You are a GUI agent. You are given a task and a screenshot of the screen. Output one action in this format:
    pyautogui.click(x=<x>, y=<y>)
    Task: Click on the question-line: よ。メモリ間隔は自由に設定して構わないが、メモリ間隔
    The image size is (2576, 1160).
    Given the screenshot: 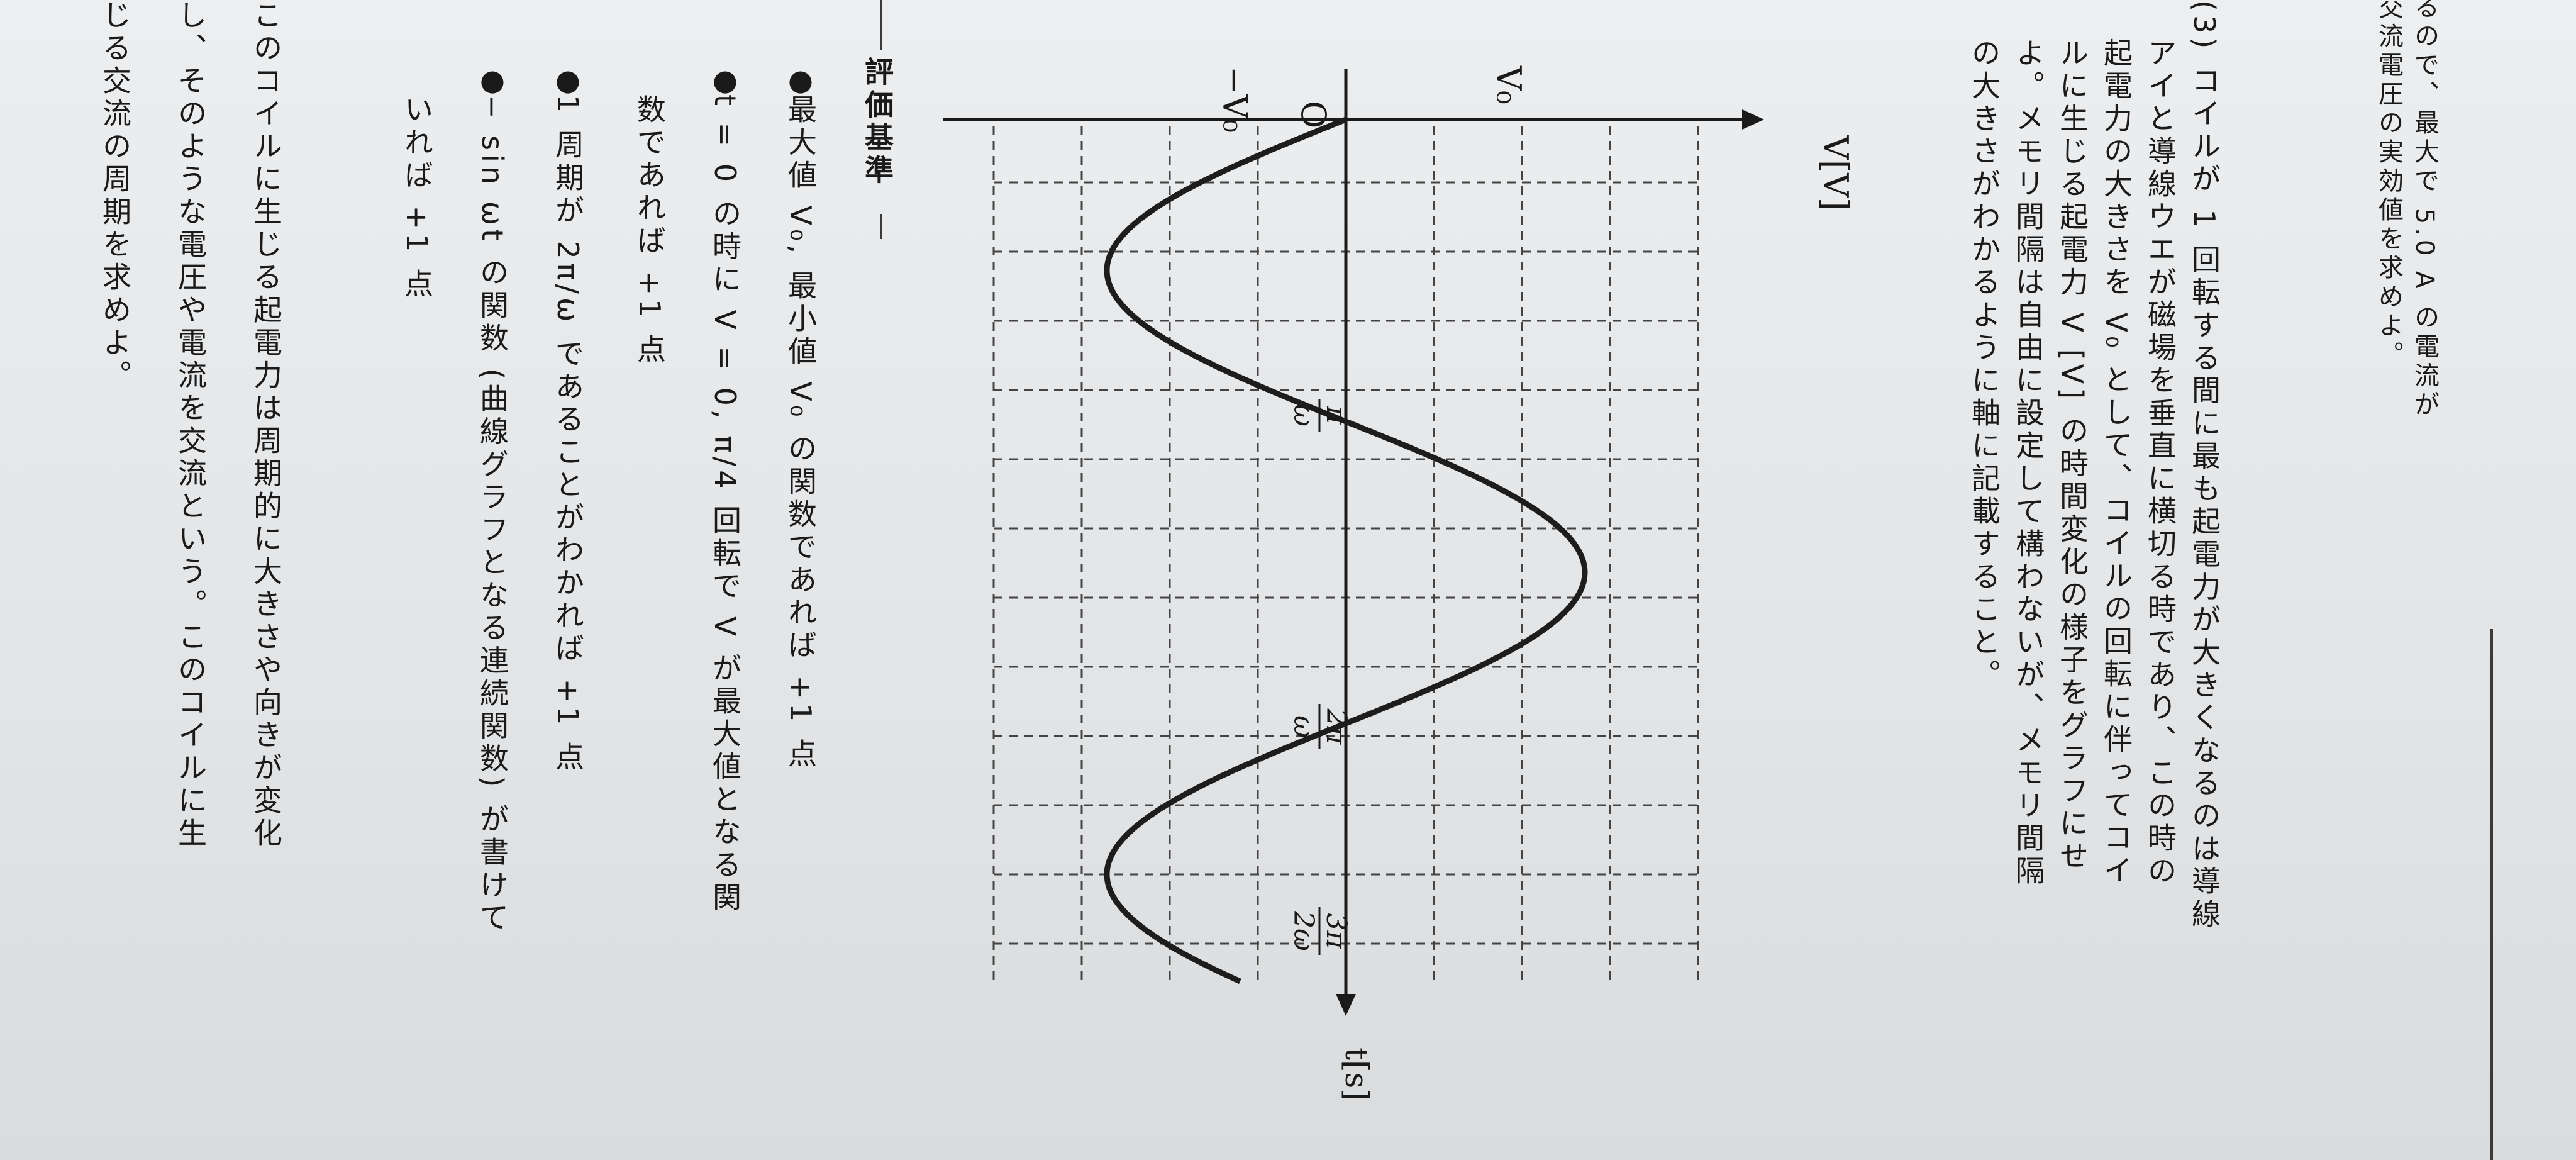 What is the action you would take?
    pyautogui.click(x=2028, y=463)
    